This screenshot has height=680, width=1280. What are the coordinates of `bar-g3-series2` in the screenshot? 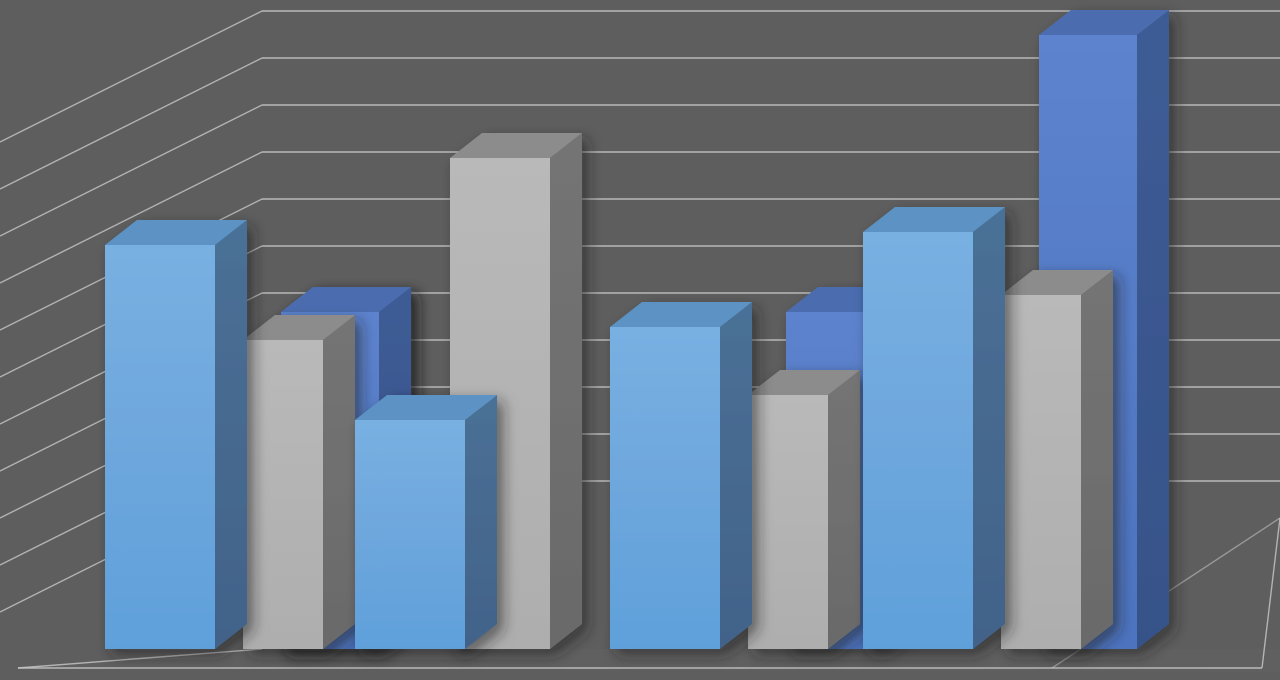 It's located at (804, 509).